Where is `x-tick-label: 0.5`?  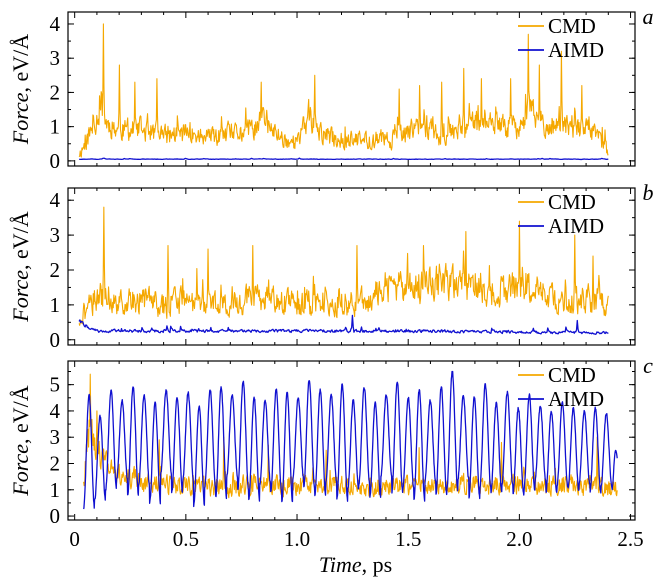 x-tick-label: 0.5 is located at coordinates (186, 539).